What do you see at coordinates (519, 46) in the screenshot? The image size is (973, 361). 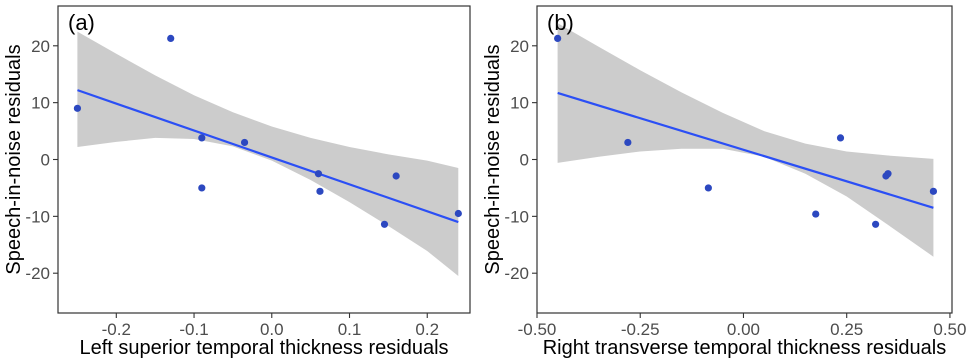 I see `panel-b-y-tick-label: 20` at bounding box center [519, 46].